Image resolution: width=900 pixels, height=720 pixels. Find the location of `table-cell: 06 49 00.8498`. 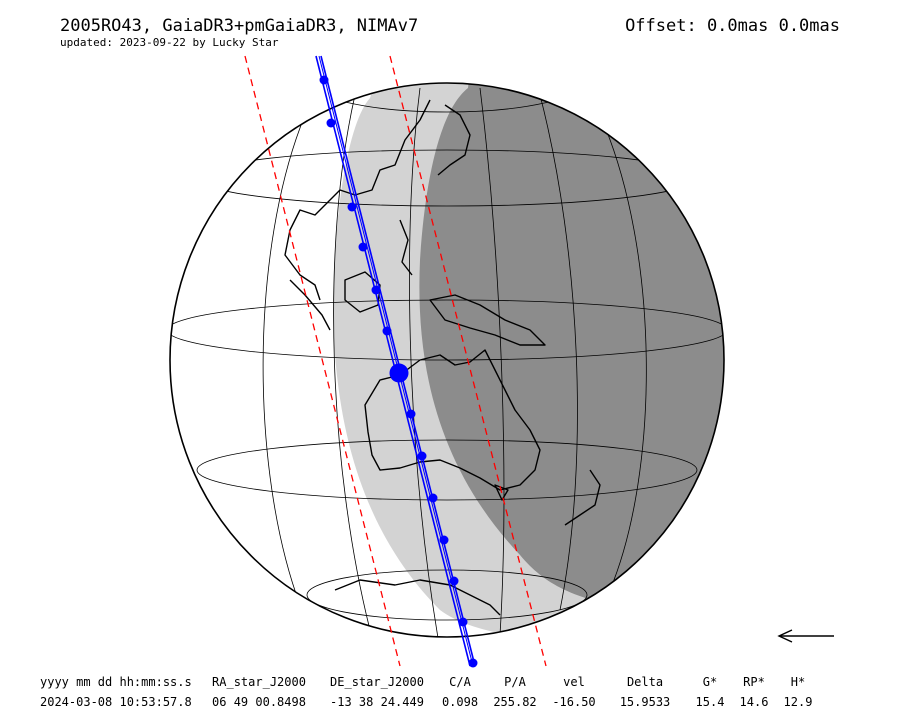

table-cell: 06 49 00.8498 is located at coordinates (259, 702).